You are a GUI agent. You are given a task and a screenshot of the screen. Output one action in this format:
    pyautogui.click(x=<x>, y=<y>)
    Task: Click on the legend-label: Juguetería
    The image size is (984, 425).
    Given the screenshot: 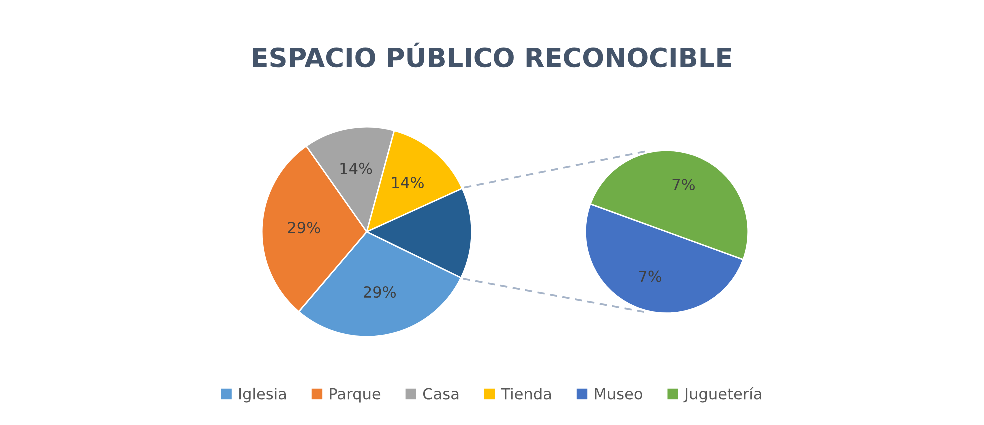 What is the action you would take?
    pyautogui.click(x=723, y=395)
    